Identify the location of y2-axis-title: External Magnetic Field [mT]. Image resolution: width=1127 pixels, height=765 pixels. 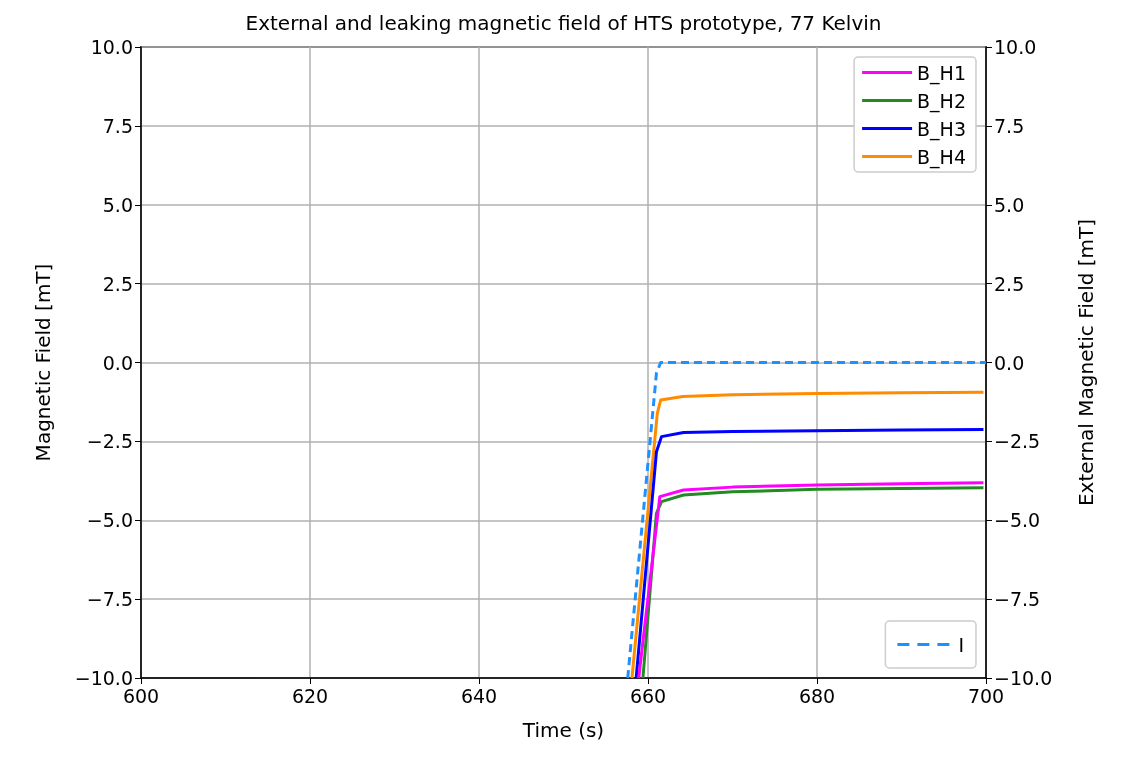
(1086, 362).